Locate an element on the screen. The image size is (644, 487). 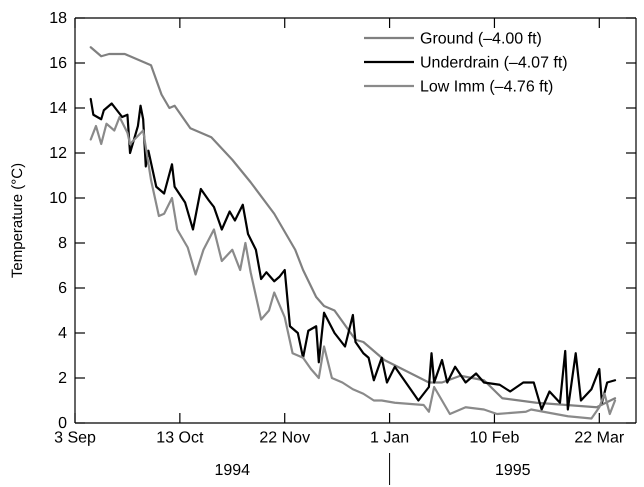
text: 1994 is located at coordinates (232, 470).